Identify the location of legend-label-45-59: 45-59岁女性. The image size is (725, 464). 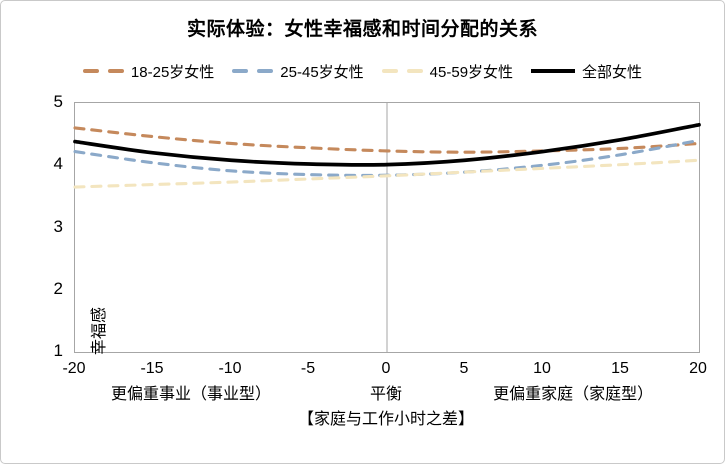
(471, 72).